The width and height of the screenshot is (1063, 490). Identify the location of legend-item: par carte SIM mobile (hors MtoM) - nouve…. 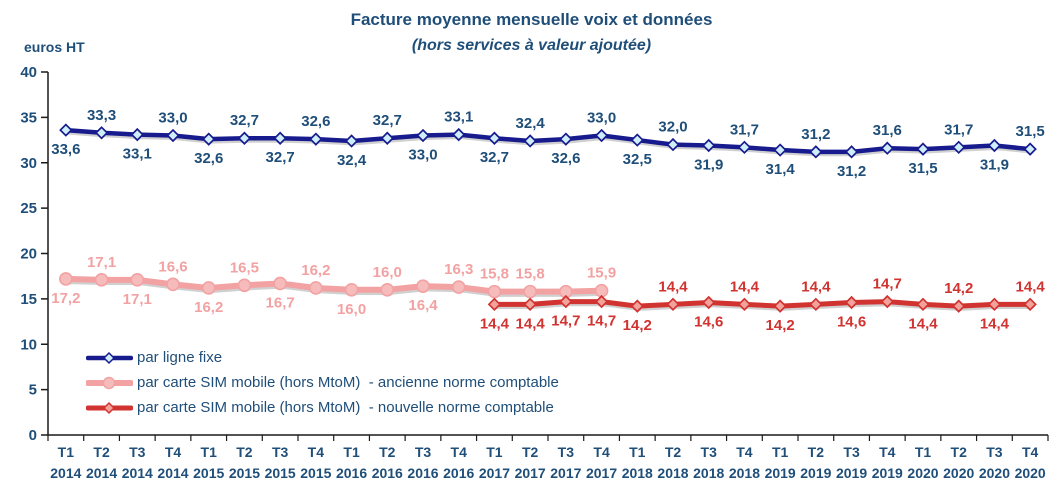
(322, 407).